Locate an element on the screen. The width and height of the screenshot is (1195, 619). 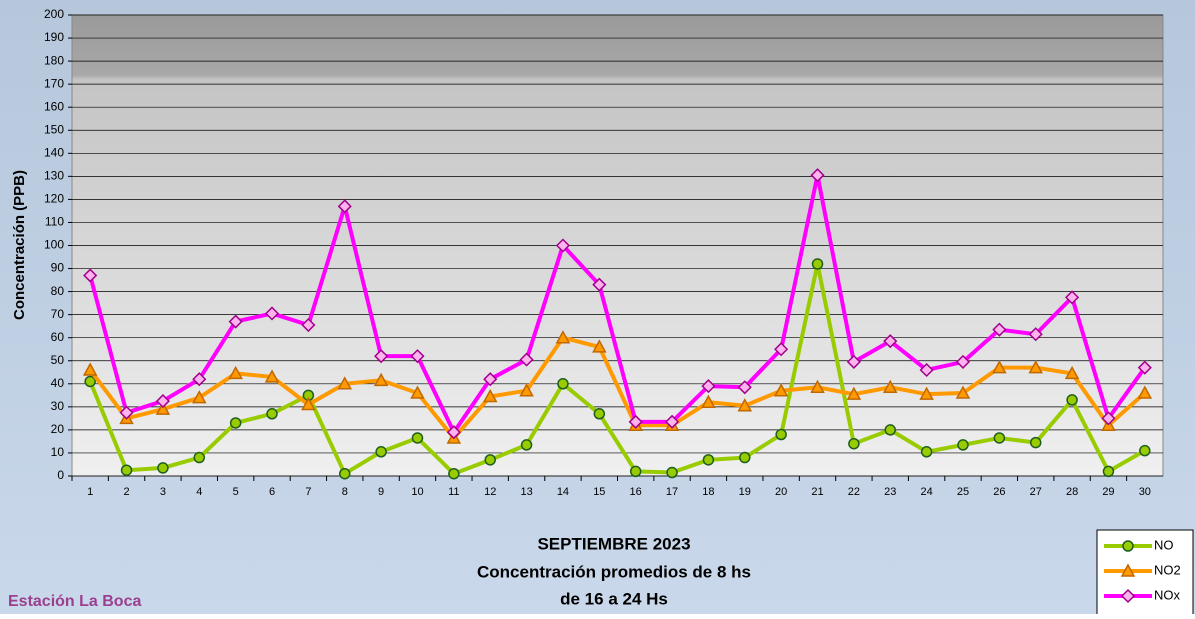
y-tick-label: 130 is located at coordinates (54, 176).